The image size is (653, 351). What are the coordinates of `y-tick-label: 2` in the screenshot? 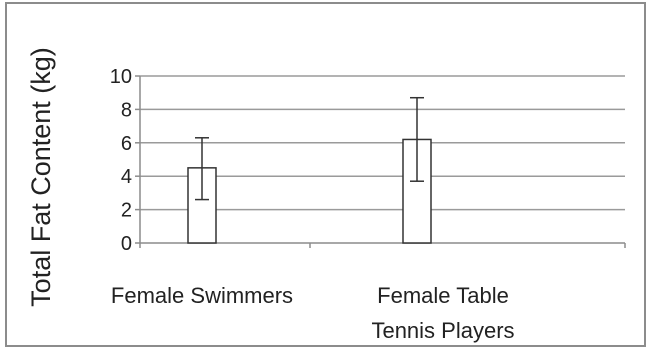 It's located at (126, 211).